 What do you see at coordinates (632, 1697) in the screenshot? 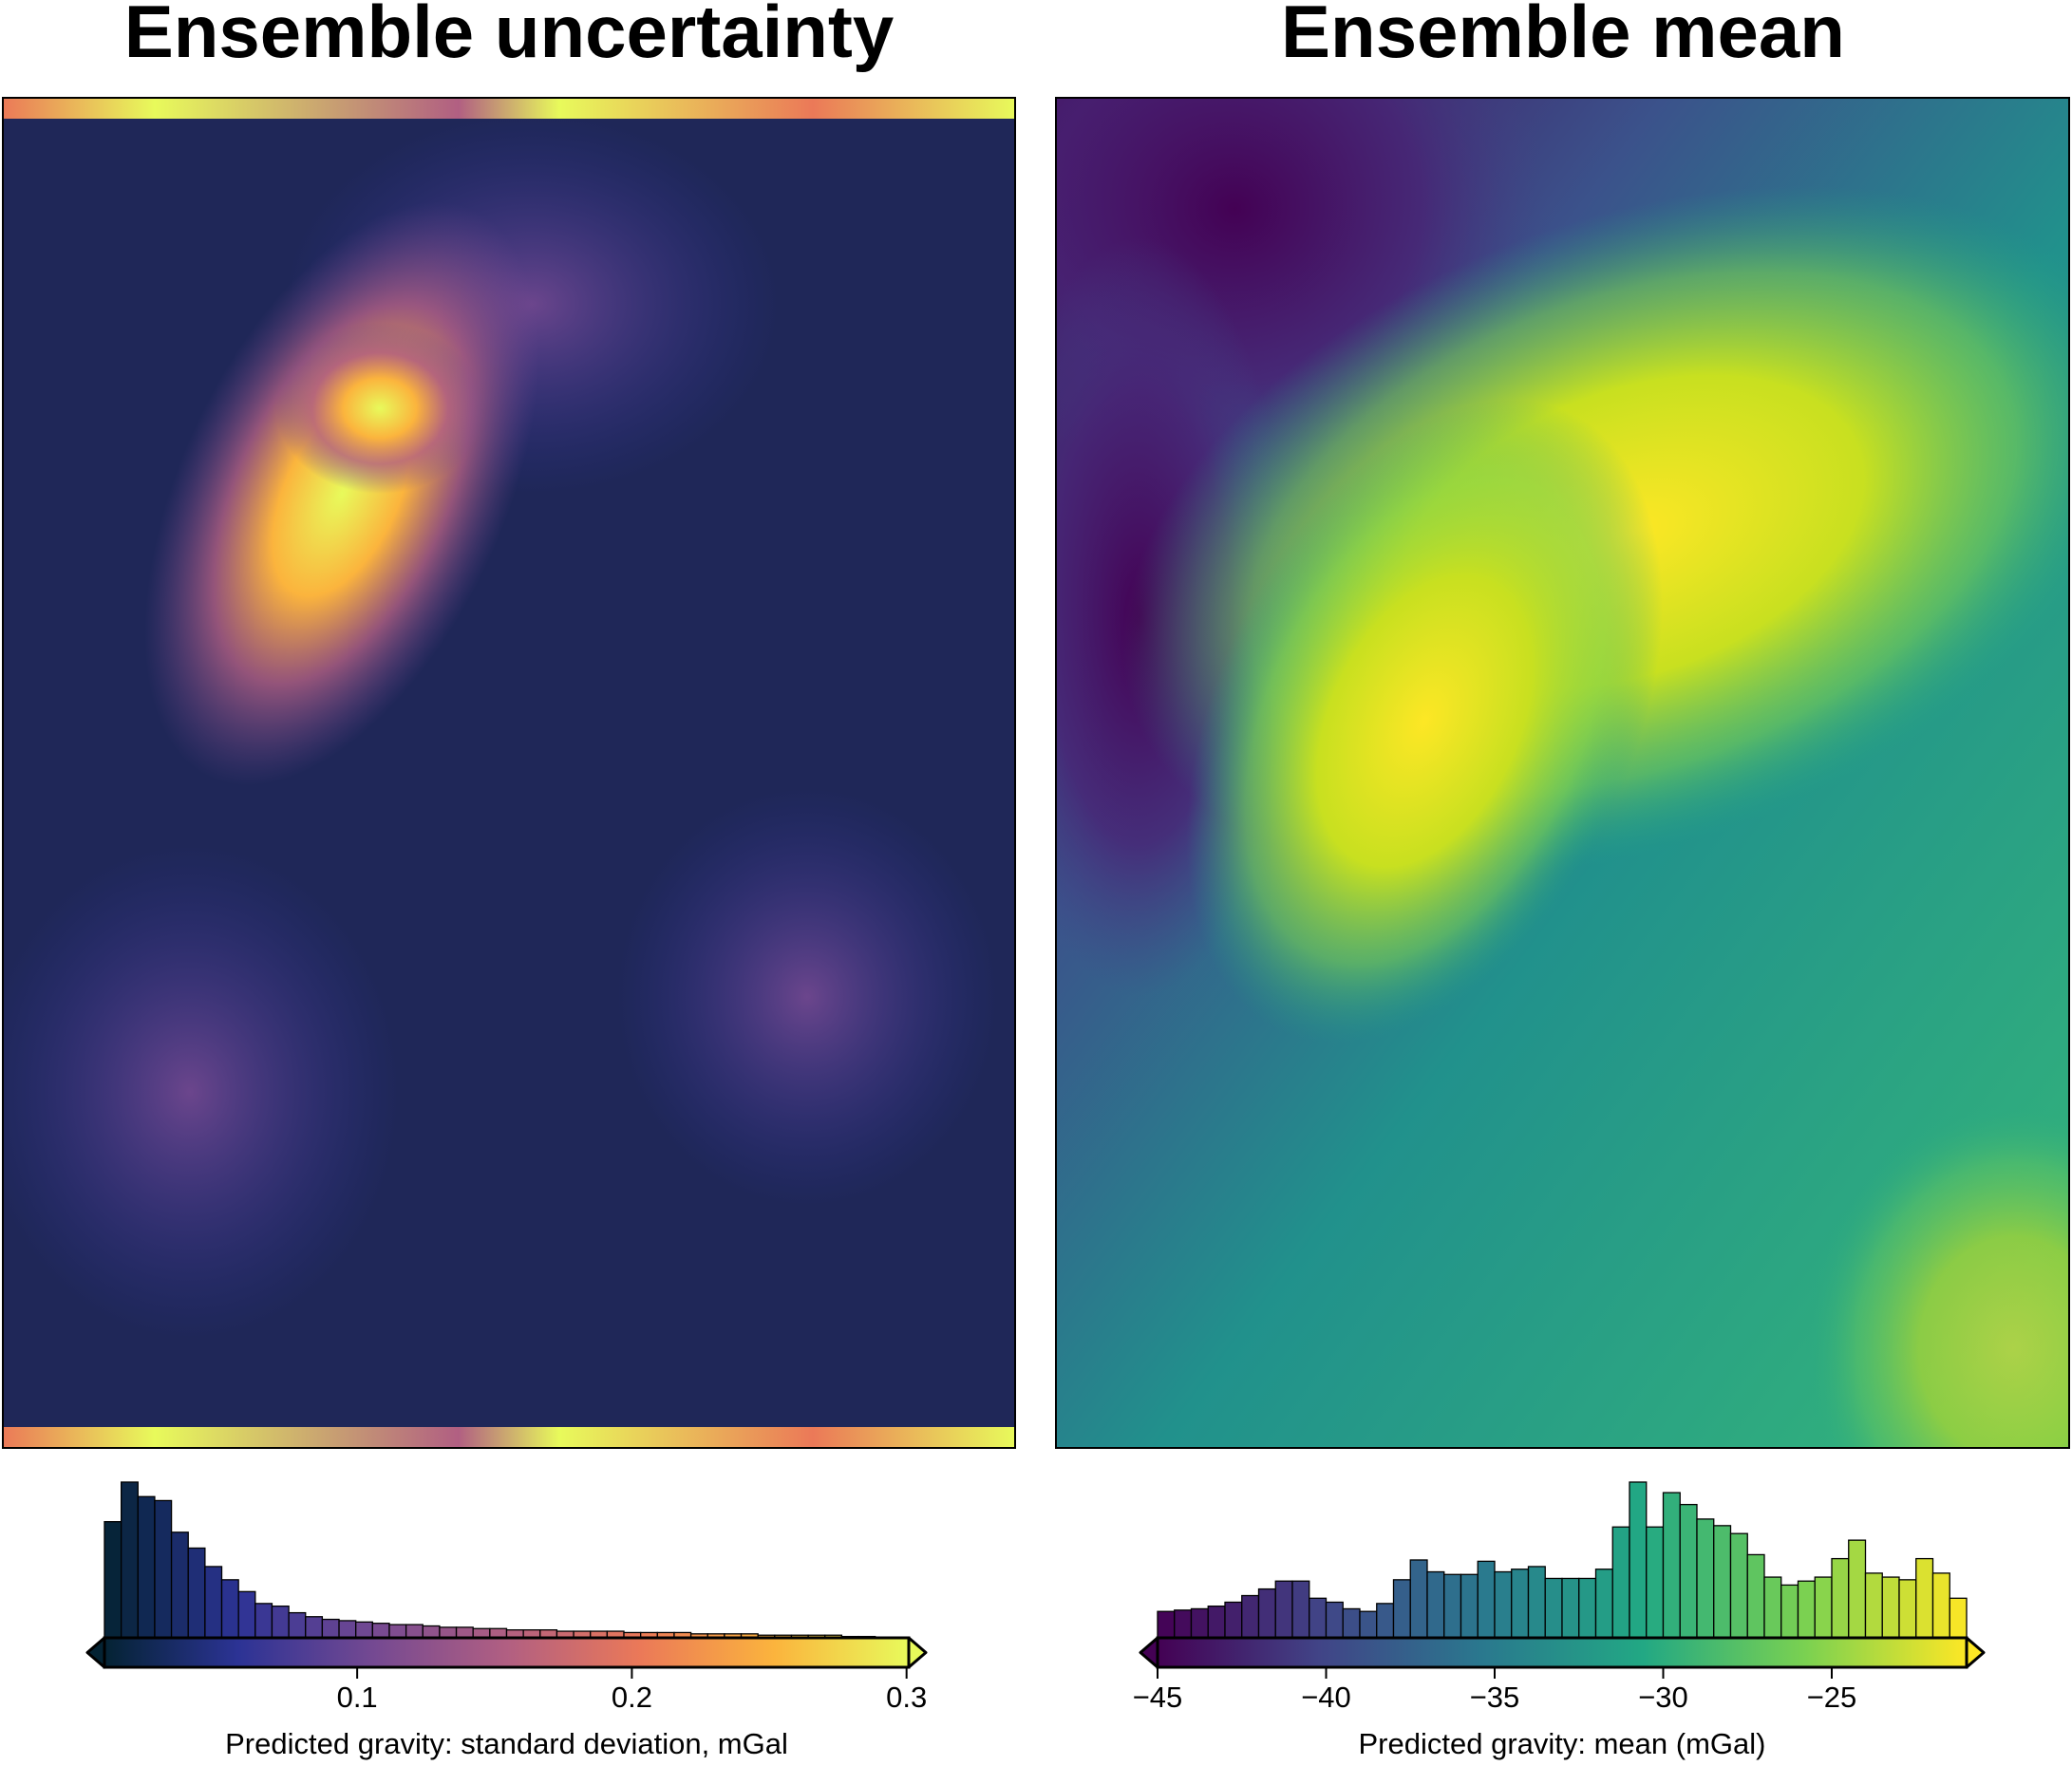
I see `x-tick-label: 0.2` at bounding box center [632, 1697].